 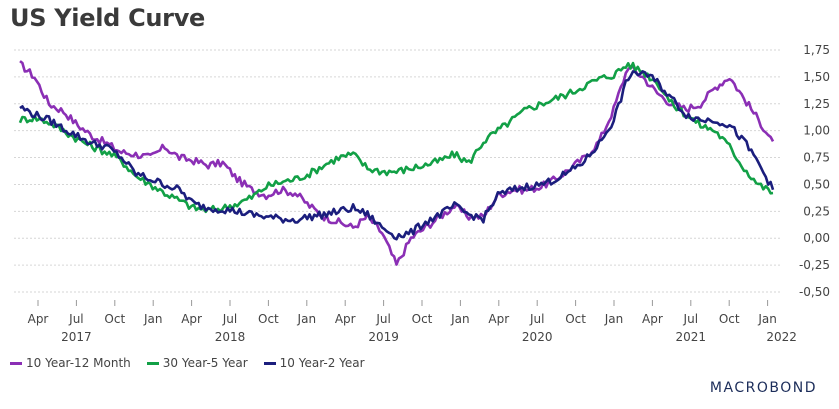 What do you see at coordinates (816, 211) in the screenshot?
I see `y-tick-label: 0,25` at bounding box center [816, 211].